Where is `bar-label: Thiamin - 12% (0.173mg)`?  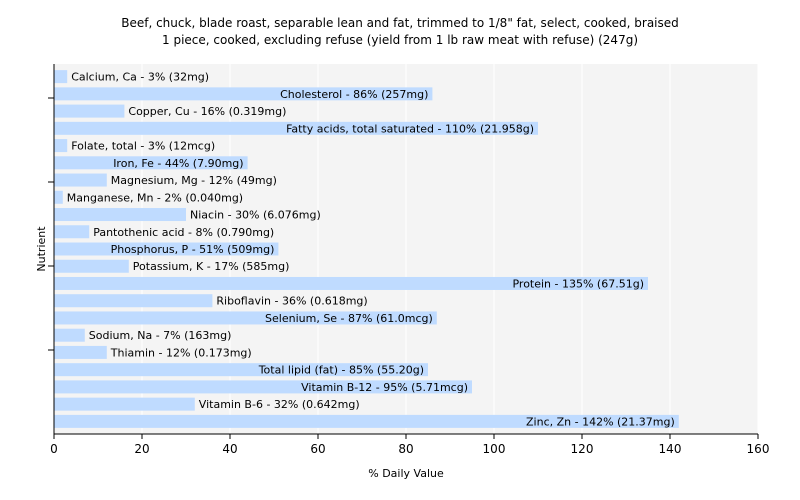 bar-label: Thiamin - 12% (0.173mg) is located at coordinates (181, 352).